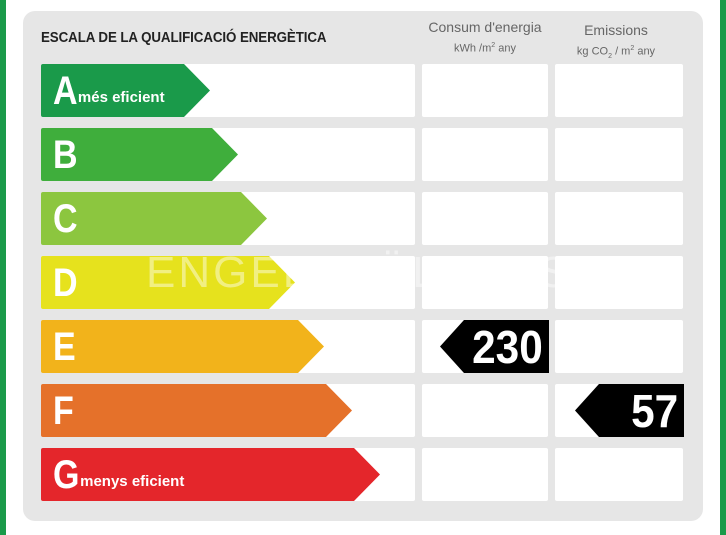 The height and width of the screenshot is (535, 726). Describe the element at coordinates (139, 154) in the screenshot. I see `class-arrow-b: B` at that location.